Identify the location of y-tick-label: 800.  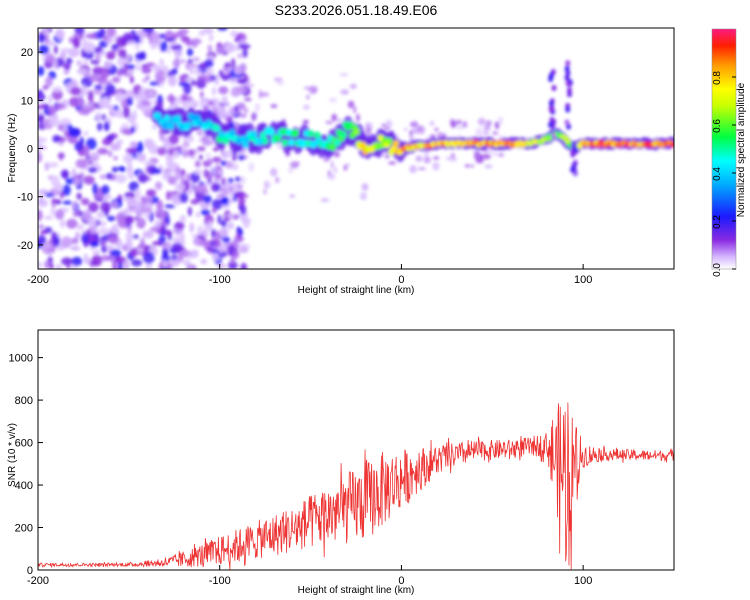
(24, 401).